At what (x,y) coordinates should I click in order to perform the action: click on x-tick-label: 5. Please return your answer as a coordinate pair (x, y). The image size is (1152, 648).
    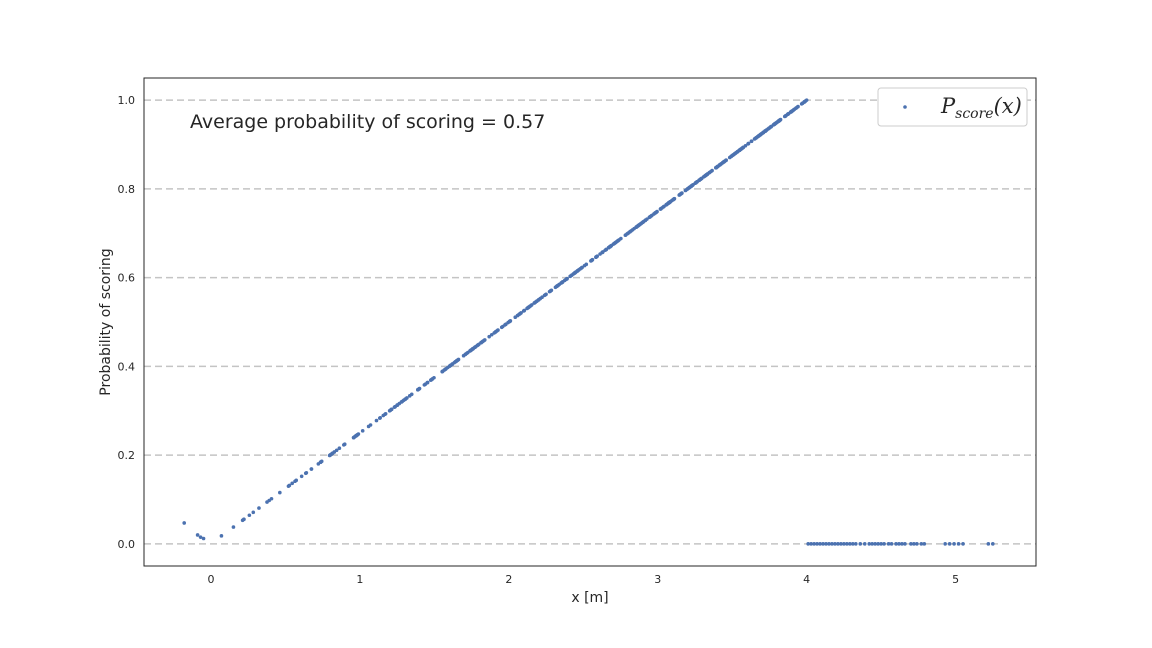
    Looking at the image, I should click on (955, 579).